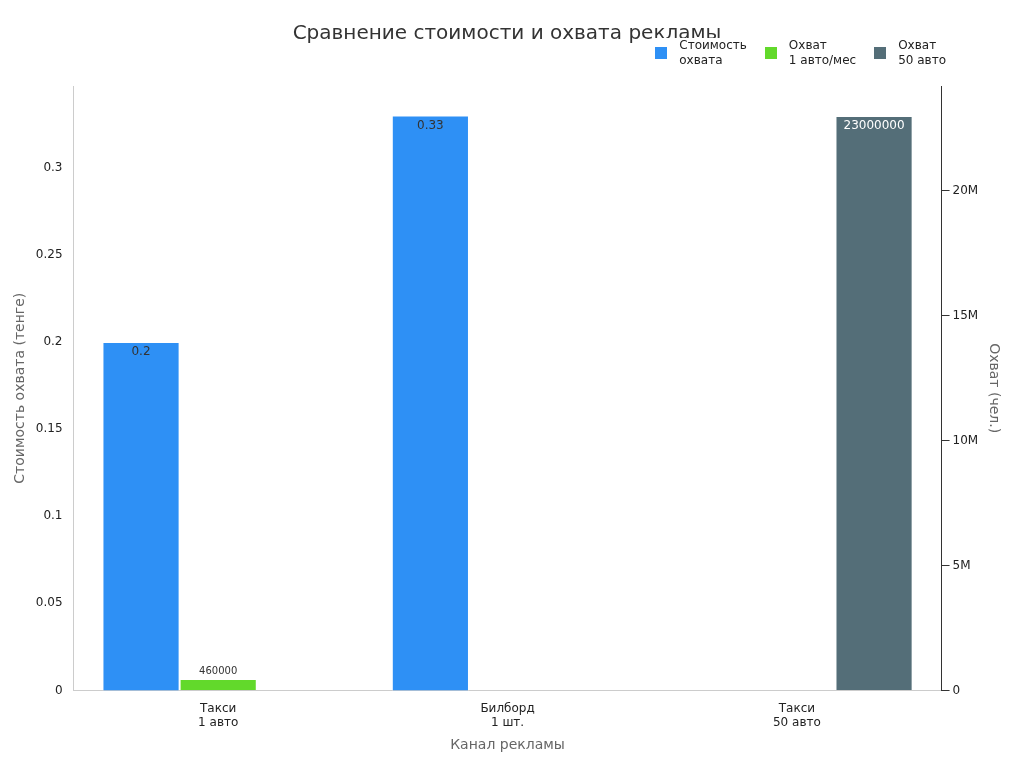  What do you see at coordinates (961, 564) in the screenshot?
I see `y2-tick-label: 5M` at bounding box center [961, 564].